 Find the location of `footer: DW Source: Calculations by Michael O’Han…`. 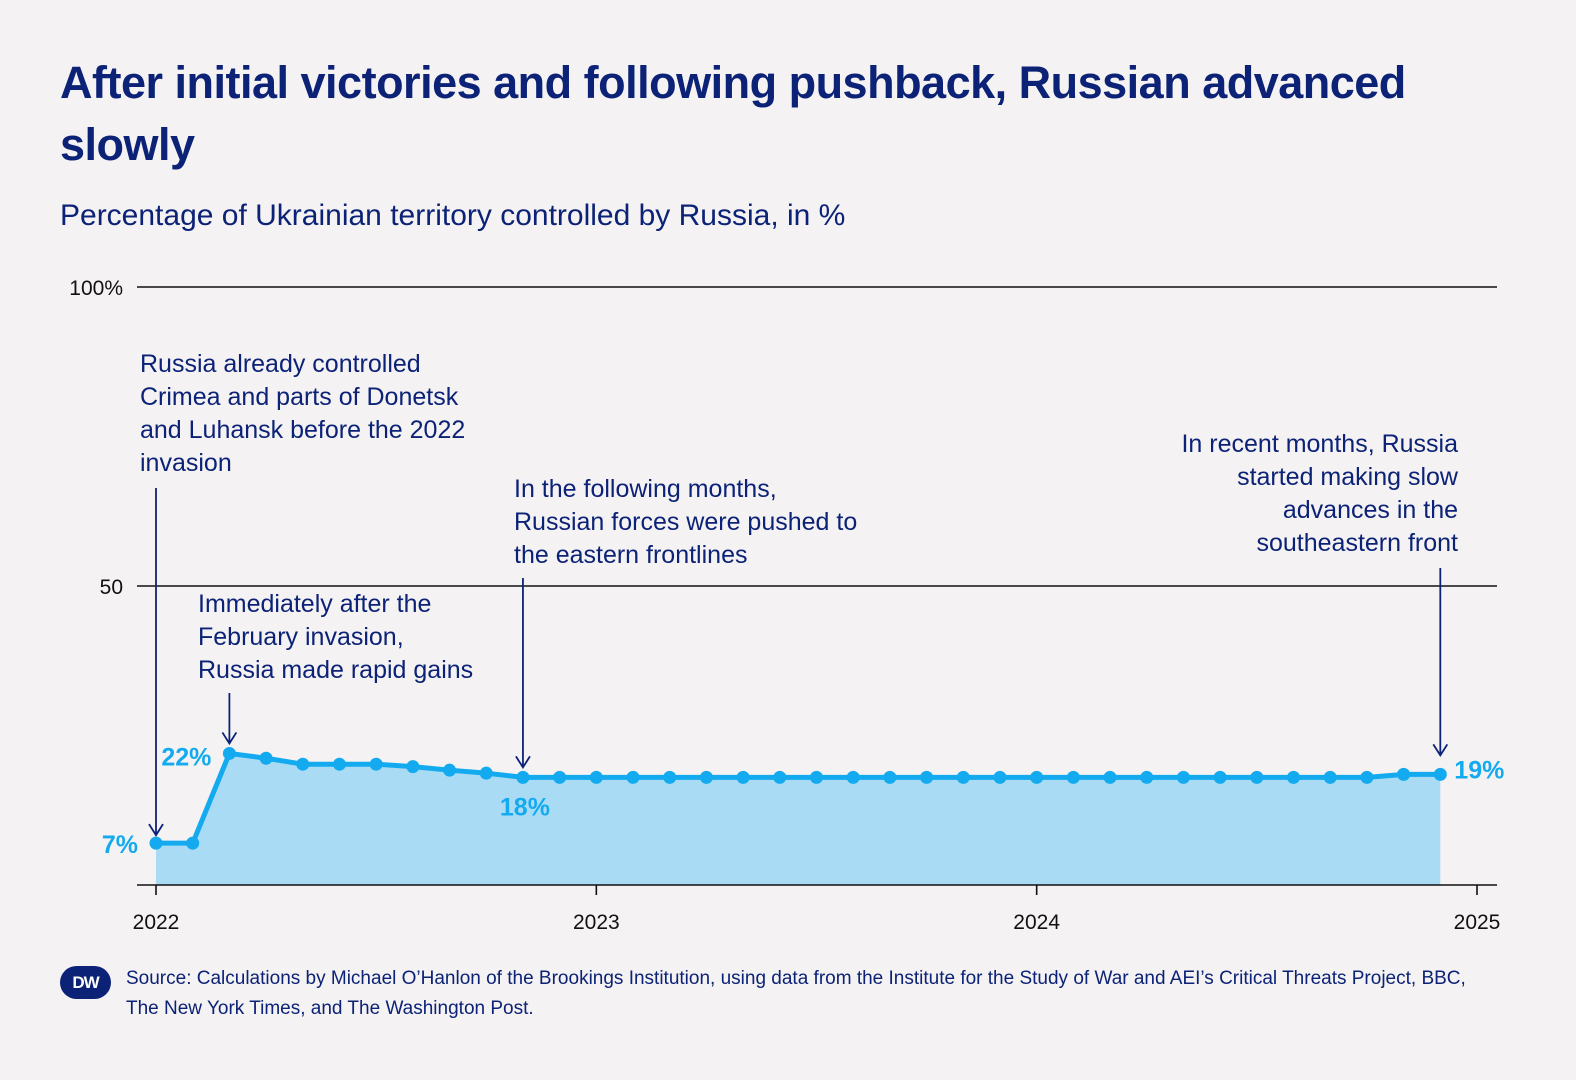

footer: DW Source: Calculations by Michael O’Han… is located at coordinates (780, 994).